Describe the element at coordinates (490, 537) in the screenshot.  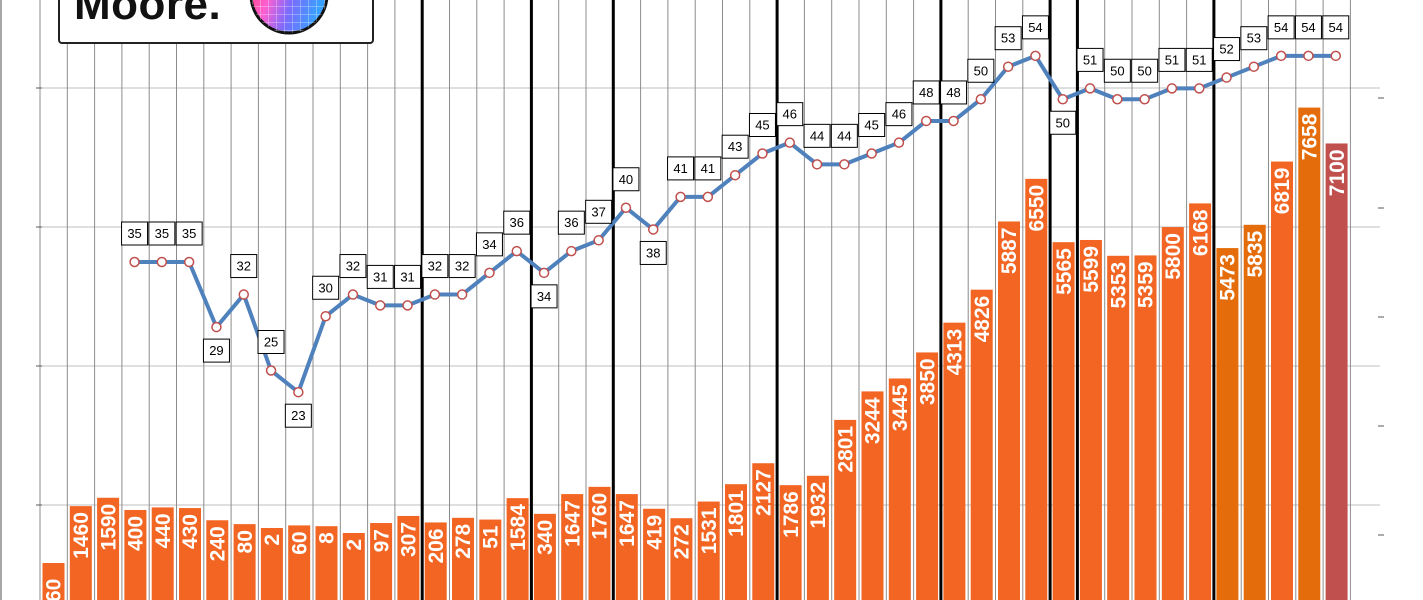
I see `bar-label: 51` at that location.